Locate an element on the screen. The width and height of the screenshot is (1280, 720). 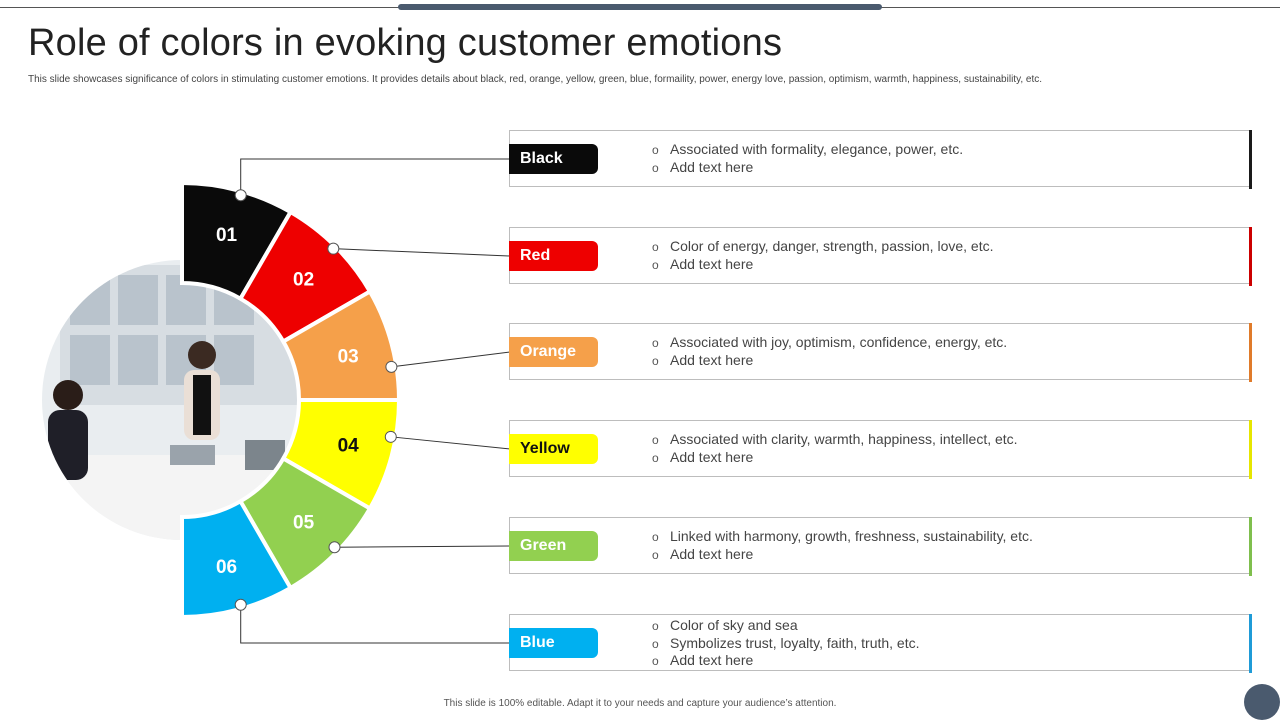
segment-number: 02 is located at coordinates (303, 279).